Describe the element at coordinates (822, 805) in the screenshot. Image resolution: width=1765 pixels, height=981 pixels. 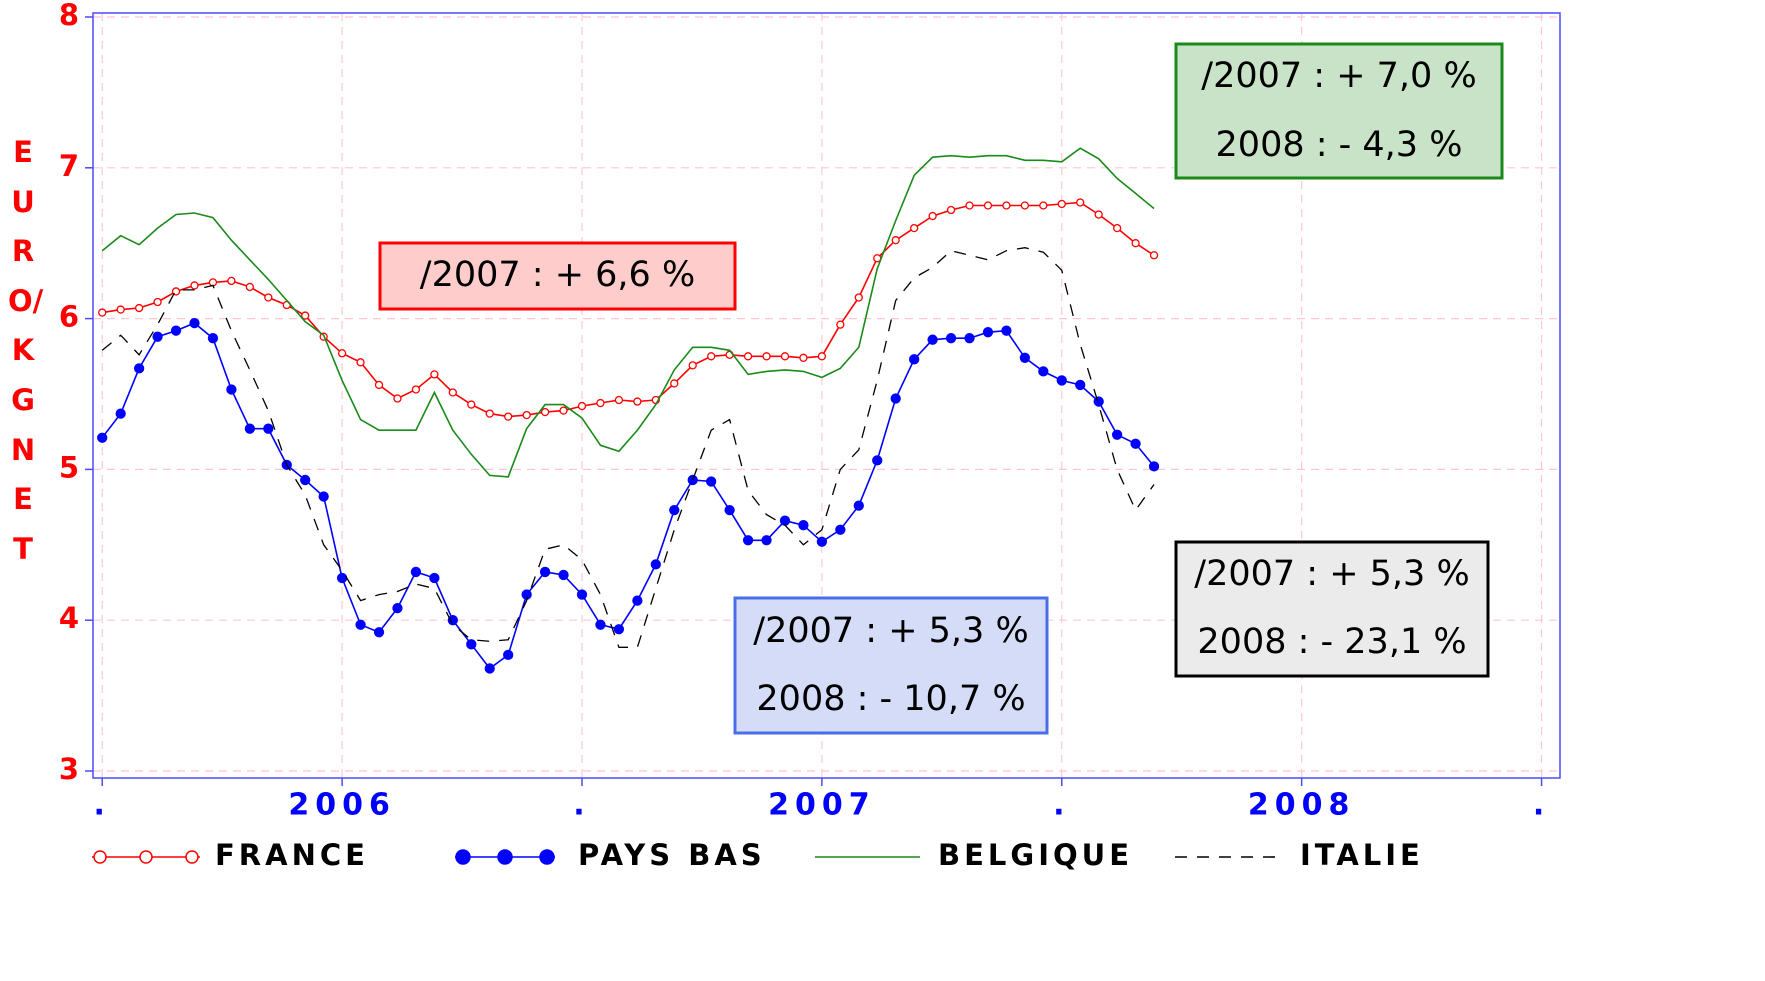
I see `x-tick-label: 2007` at that location.